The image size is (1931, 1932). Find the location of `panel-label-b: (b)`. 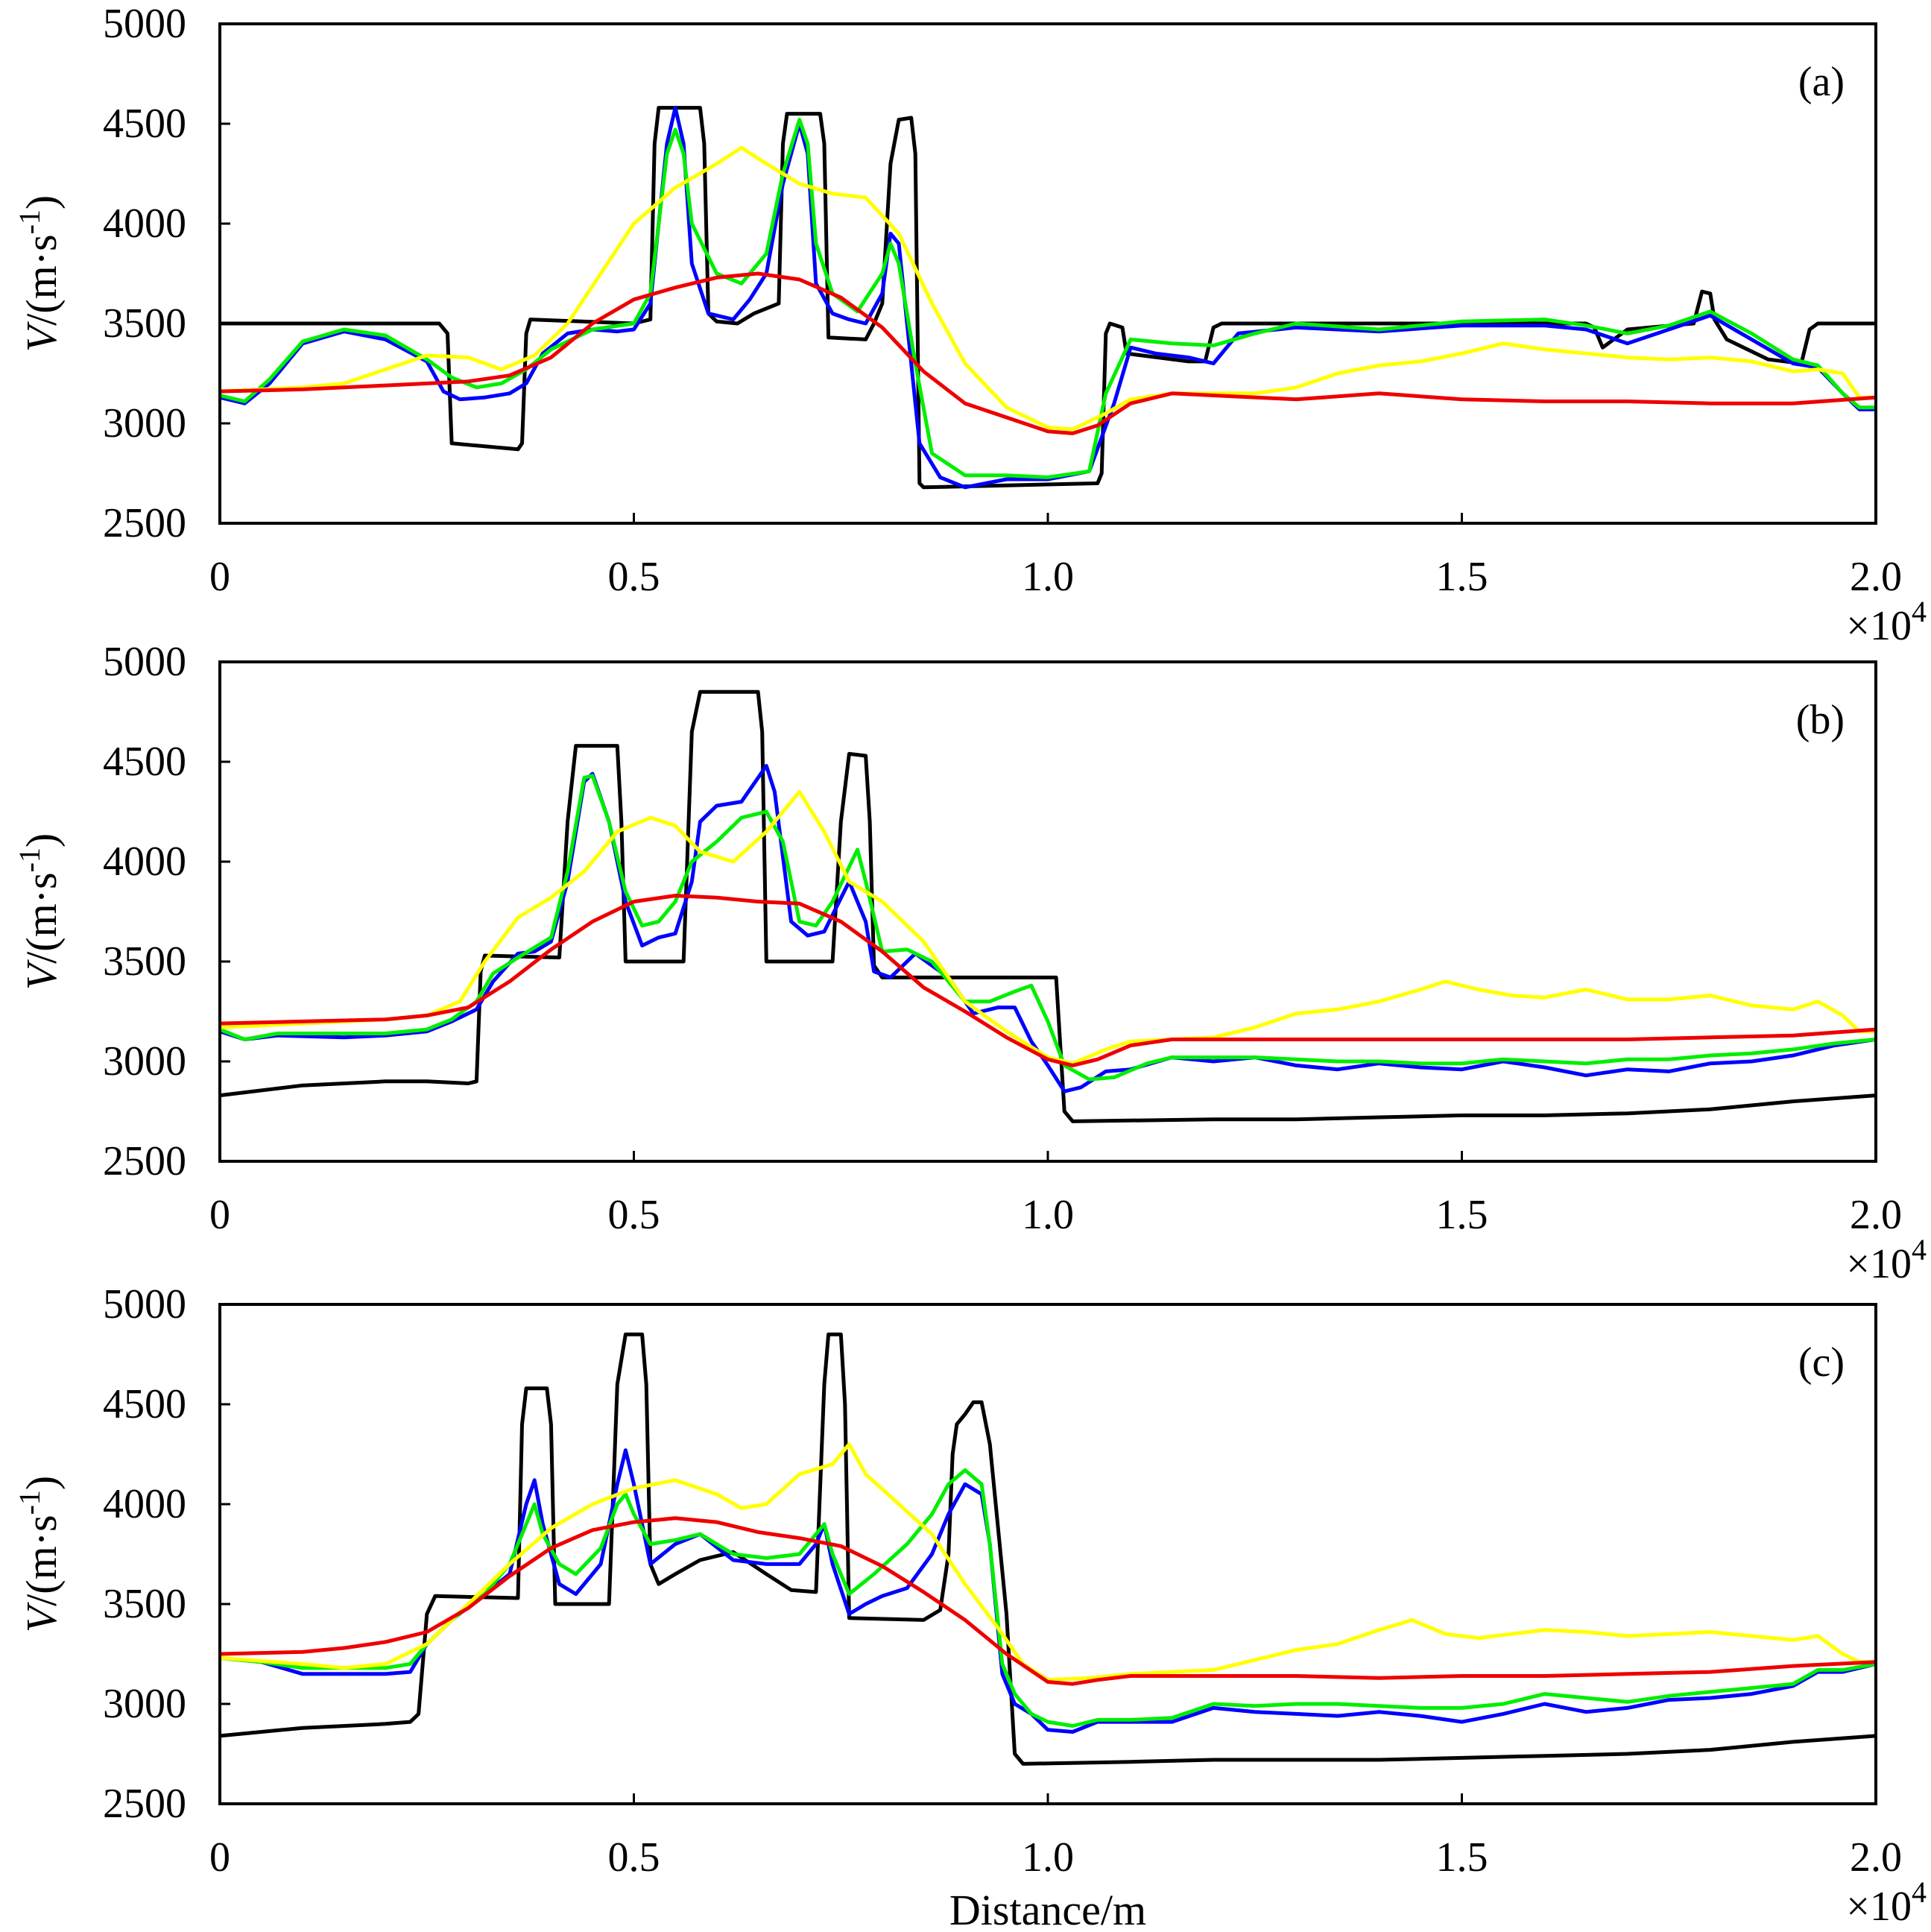

panel-label-b: (b) is located at coordinates (1820, 720).